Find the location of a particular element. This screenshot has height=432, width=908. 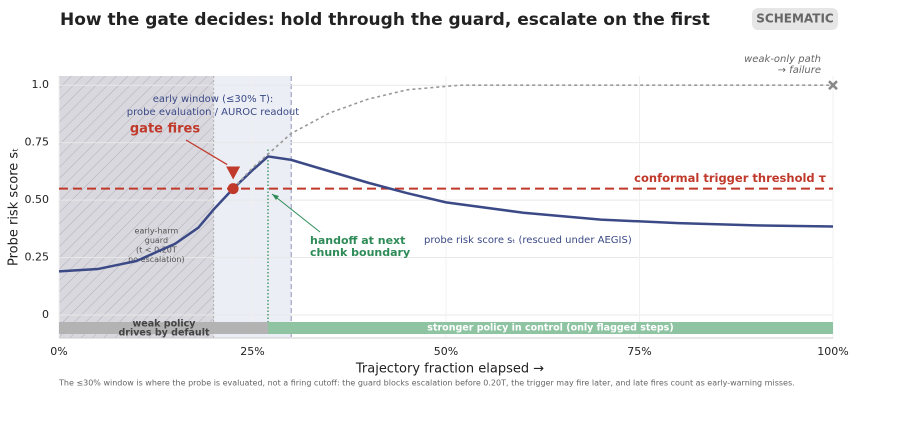

badge-box is located at coordinates (795, 19).